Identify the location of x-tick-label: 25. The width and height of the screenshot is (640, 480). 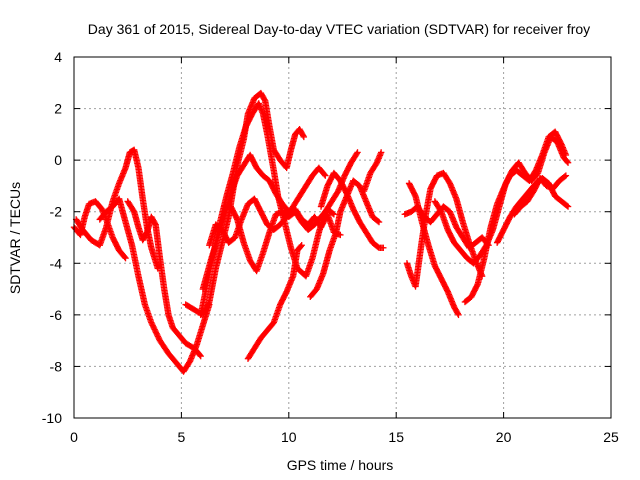
(611, 437).